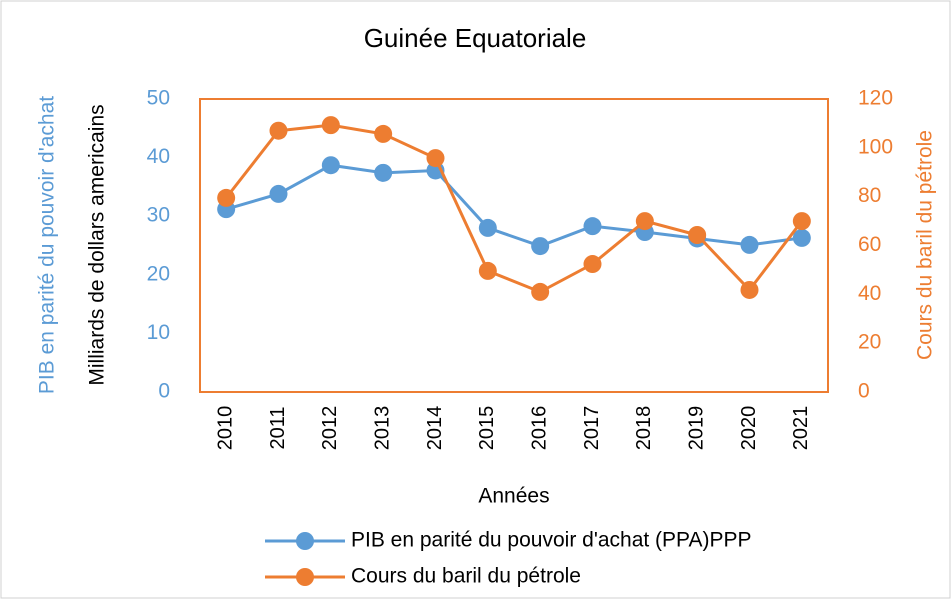  What do you see at coordinates (869, 293) in the screenshot?
I see `y2-tick-label: 40` at bounding box center [869, 293].